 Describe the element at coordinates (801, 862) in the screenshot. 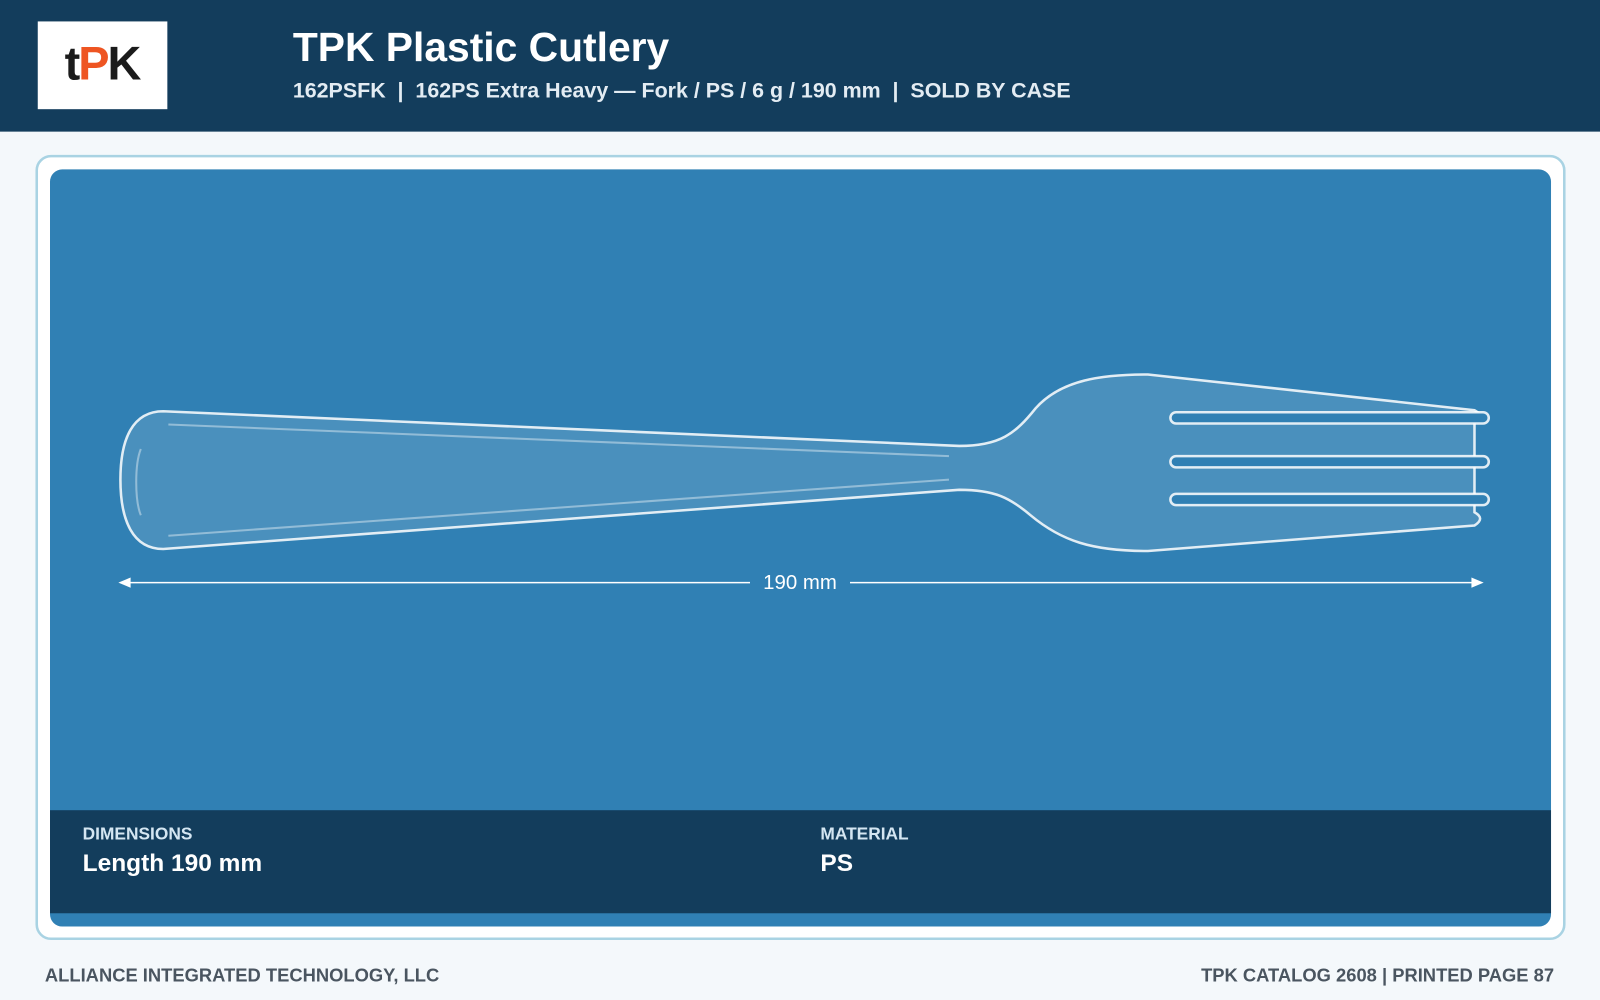

I see `spec-band` at that location.